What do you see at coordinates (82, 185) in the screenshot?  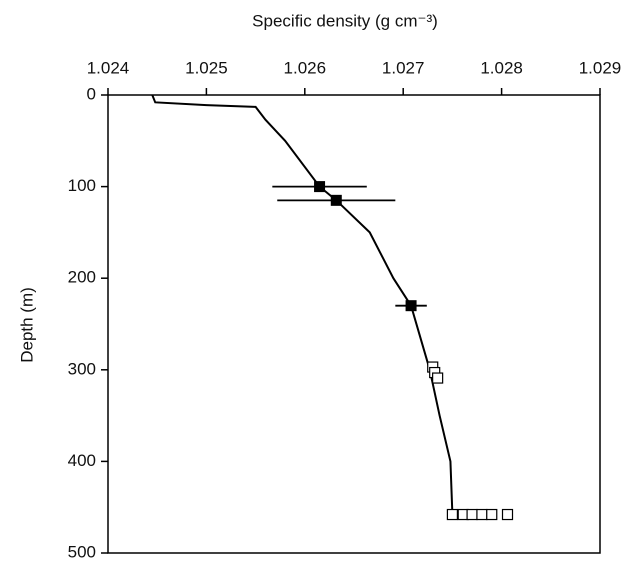 I see `y-tick-label: 100` at bounding box center [82, 185].